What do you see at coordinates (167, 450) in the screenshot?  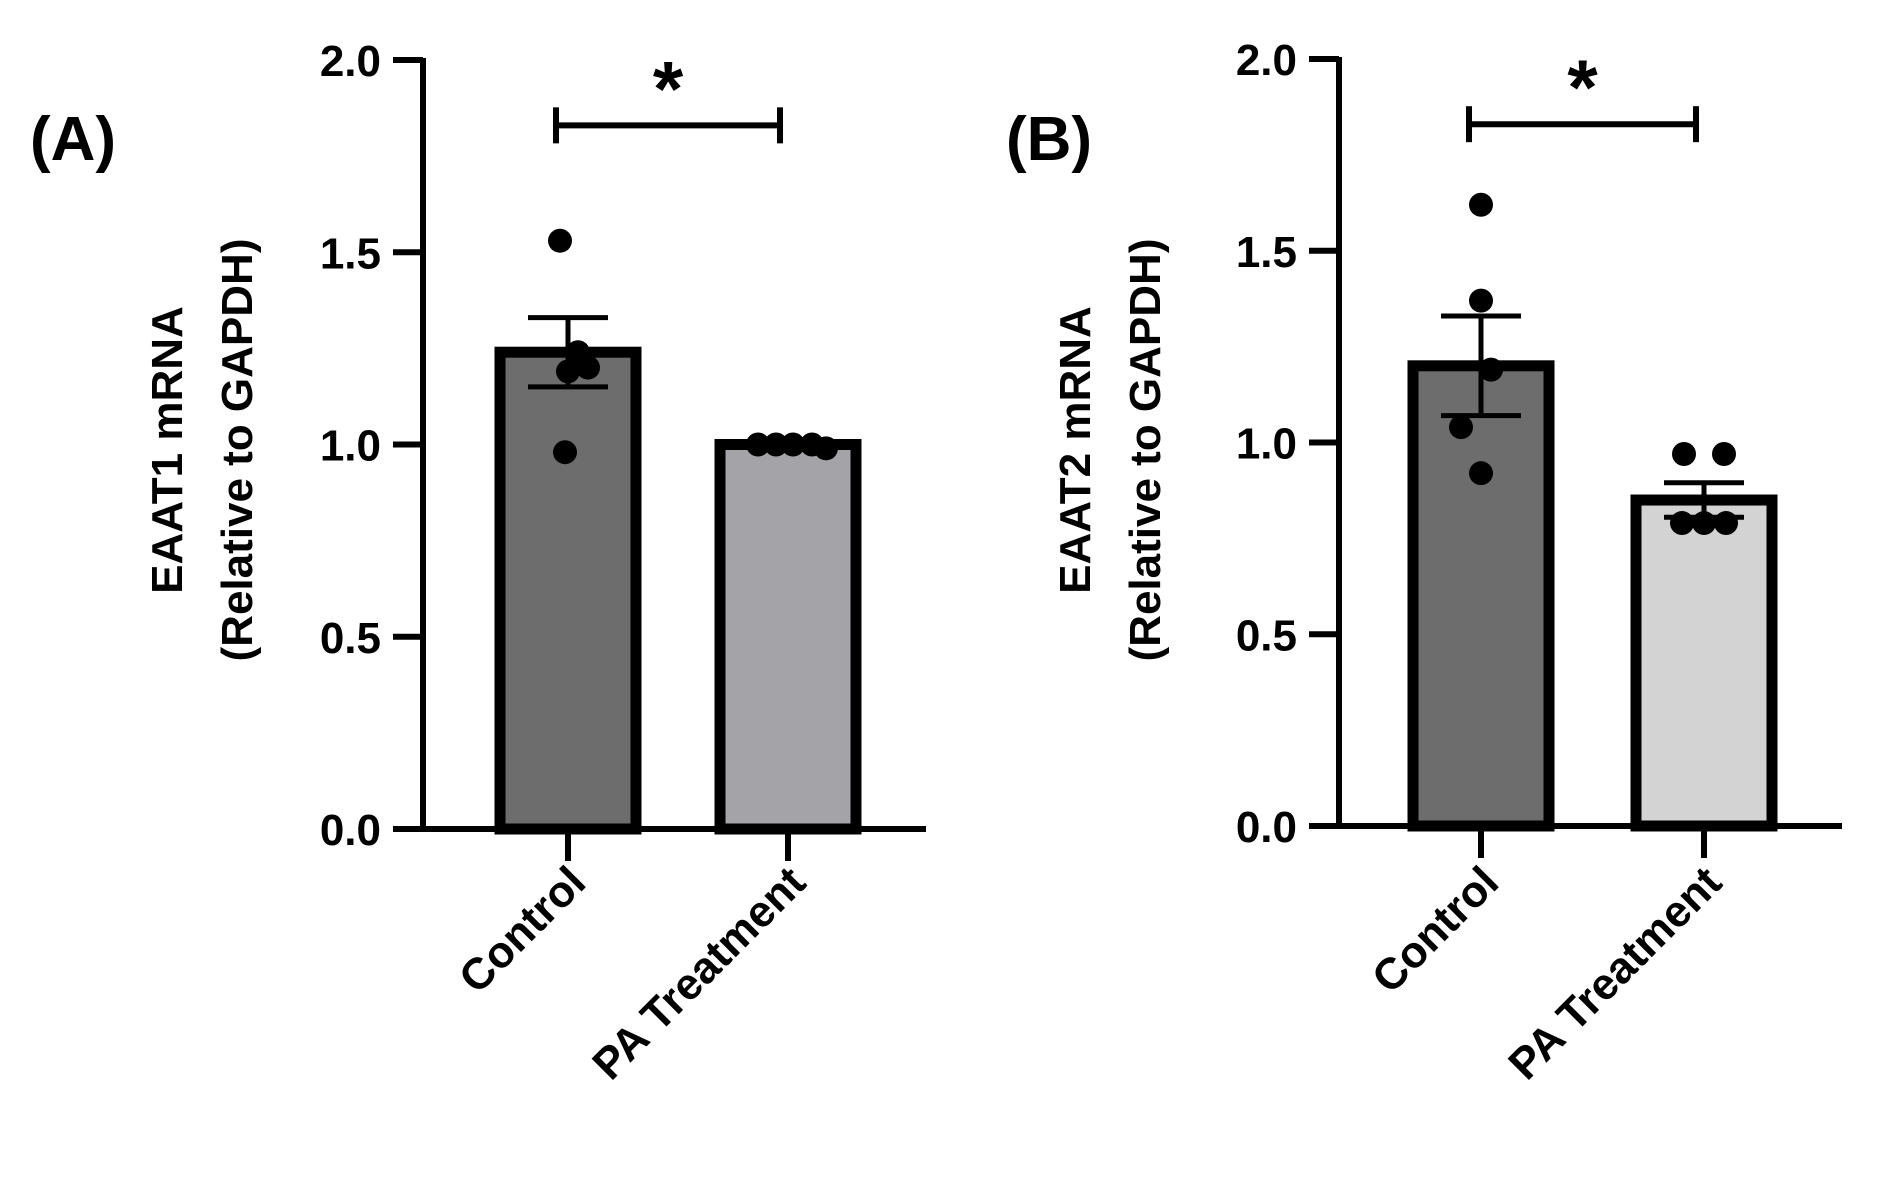 I see `y-axis-label: EAAT1 mRNA` at bounding box center [167, 450].